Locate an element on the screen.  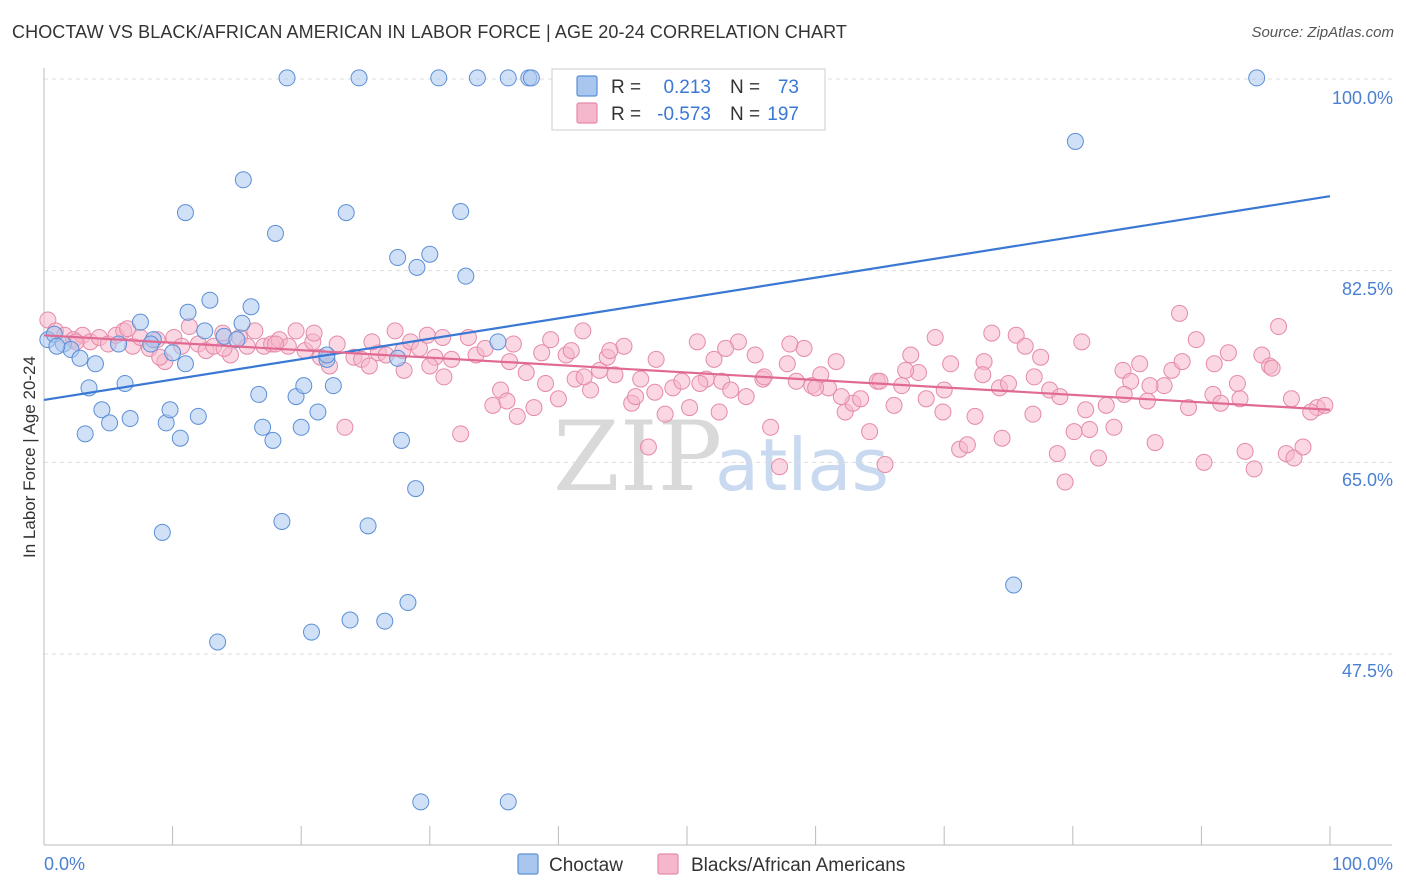
stat-r-label-choctaw: R = is located at coordinates (626, 87).